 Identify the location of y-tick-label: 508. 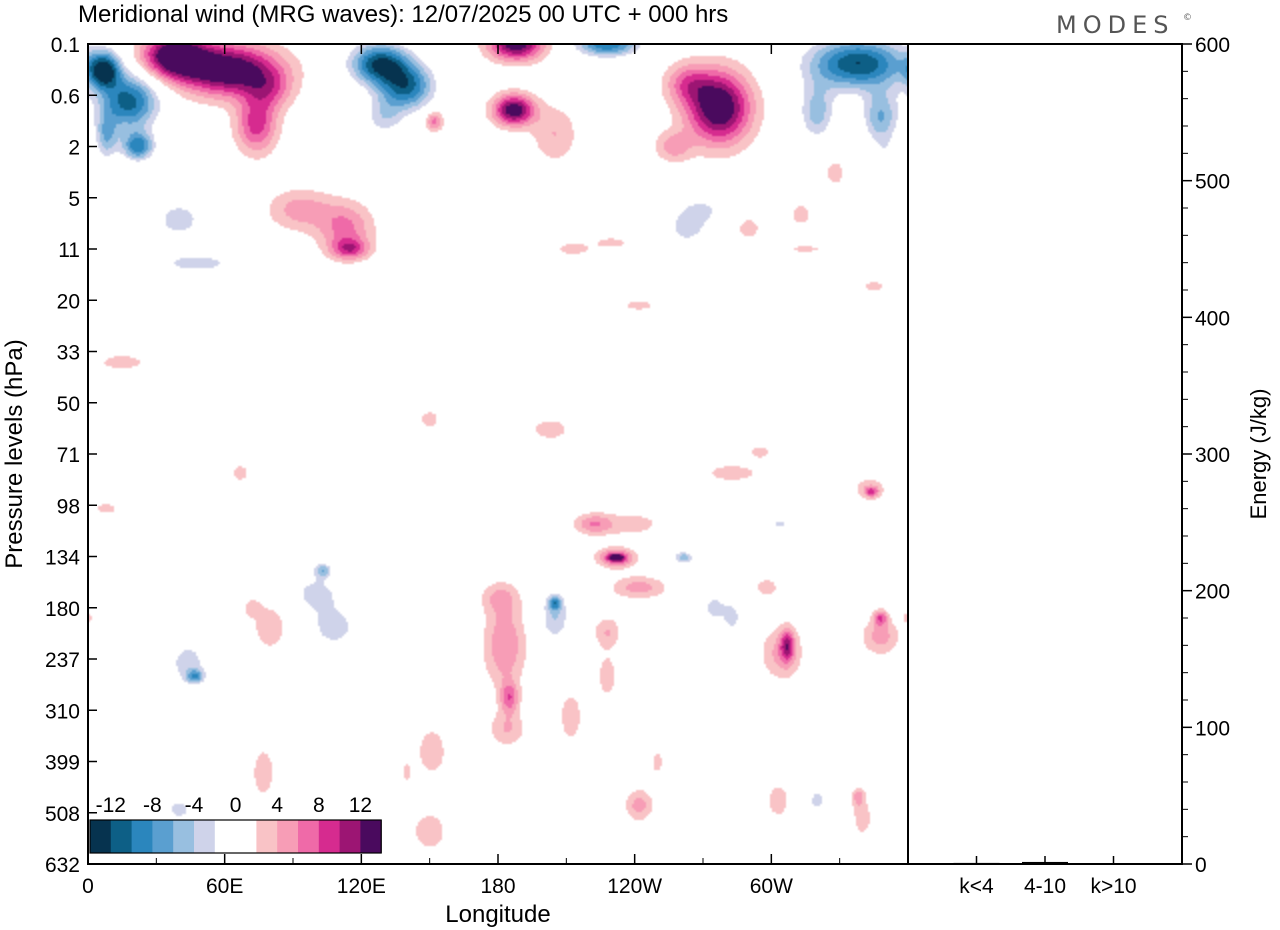
(62, 814).